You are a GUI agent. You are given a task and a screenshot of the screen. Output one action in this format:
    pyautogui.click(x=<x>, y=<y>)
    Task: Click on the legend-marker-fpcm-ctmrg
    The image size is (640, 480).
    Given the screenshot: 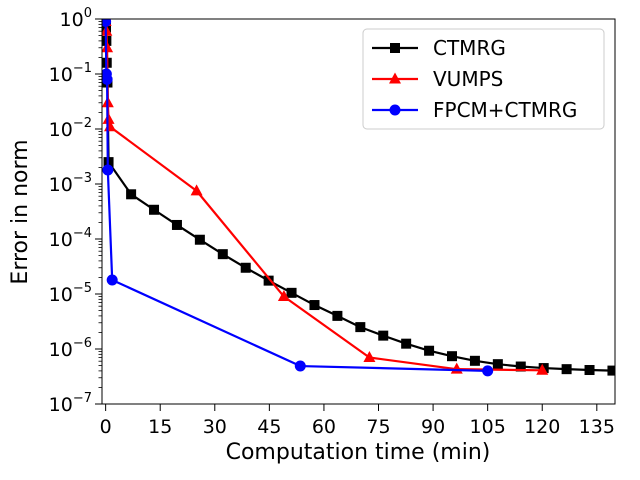 What is the action you would take?
    pyautogui.click(x=395, y=110)
    